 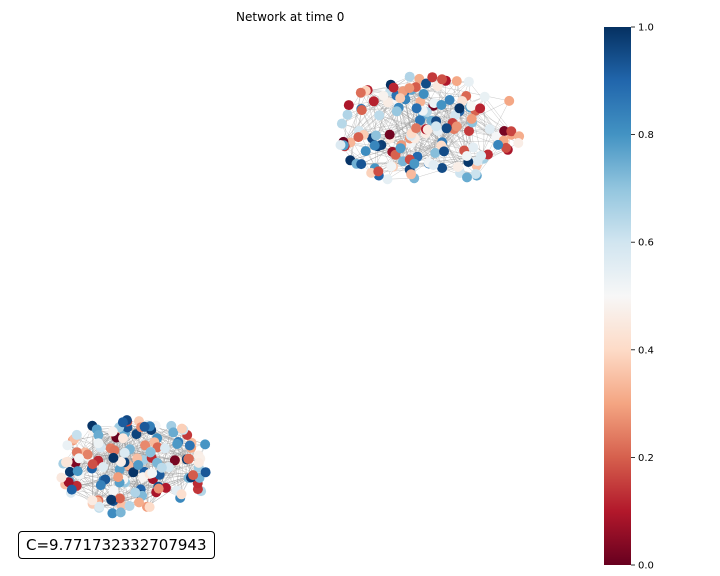 What do you see at coordinates (290, 17) in the screenshot?
I see `figure-title: Network at time 0` at bounding box center [290, 17].